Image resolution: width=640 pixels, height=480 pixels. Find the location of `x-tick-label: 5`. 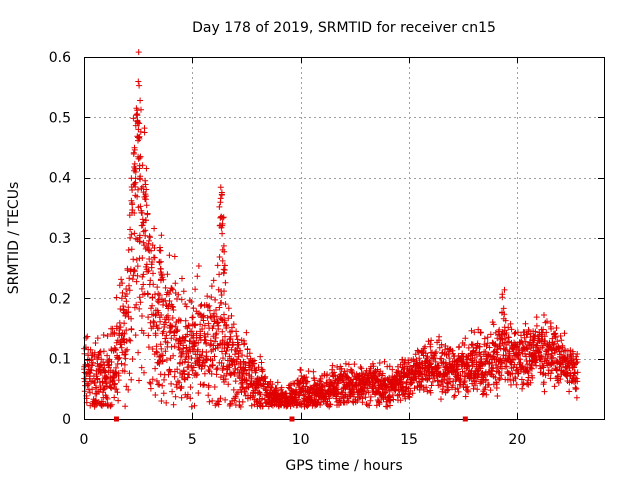

x-tick-label: 5 is located at coordinates (192, 440).